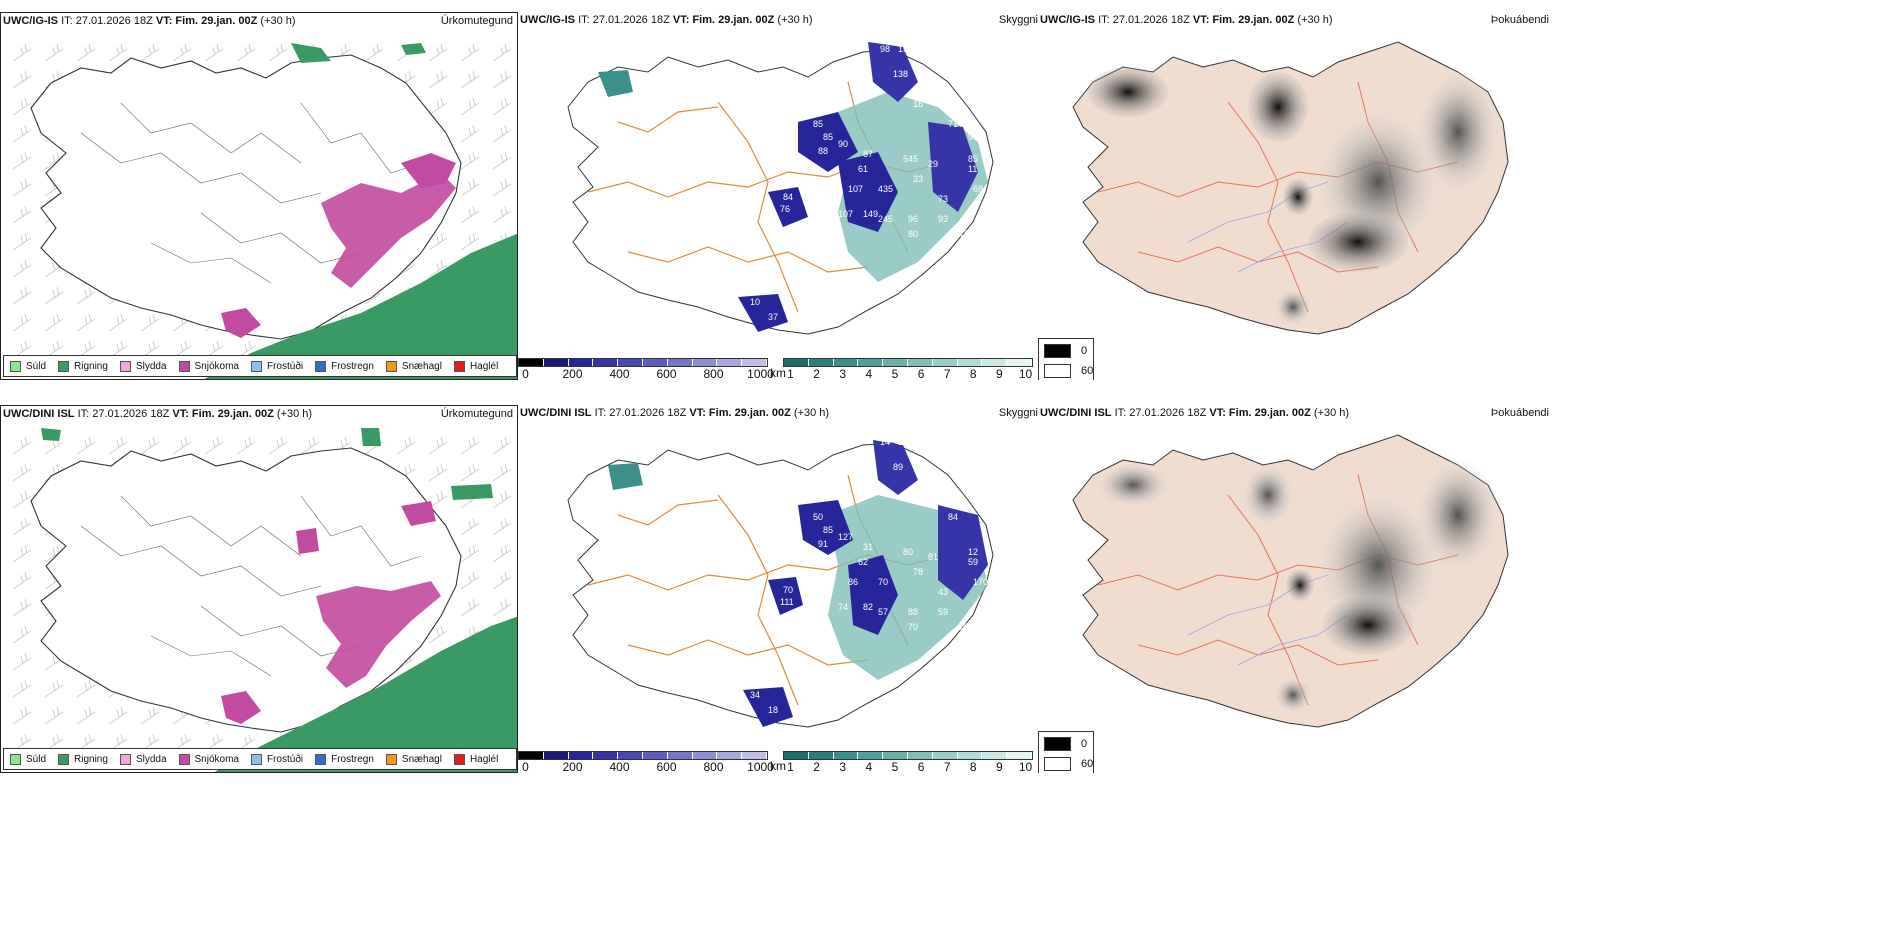  Describe the element at coordinates (755, 302) in the screenshot. I see `ceiling-value-label: 10` at that location.